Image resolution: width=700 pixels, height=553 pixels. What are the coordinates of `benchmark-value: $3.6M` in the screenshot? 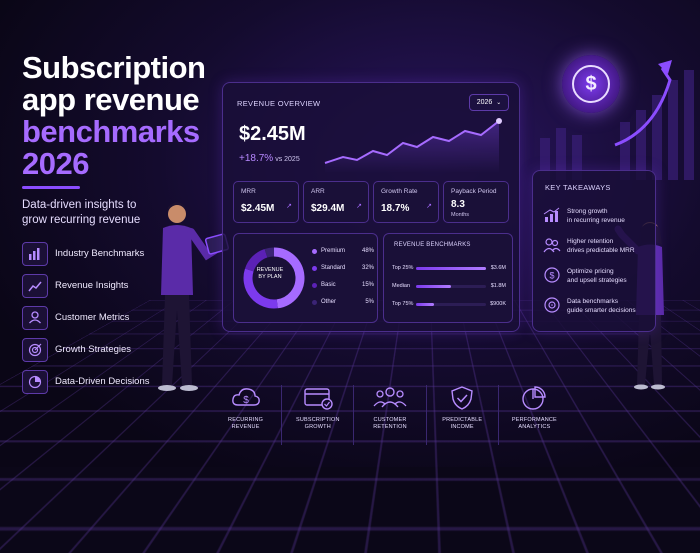 It's located at (498, 268).